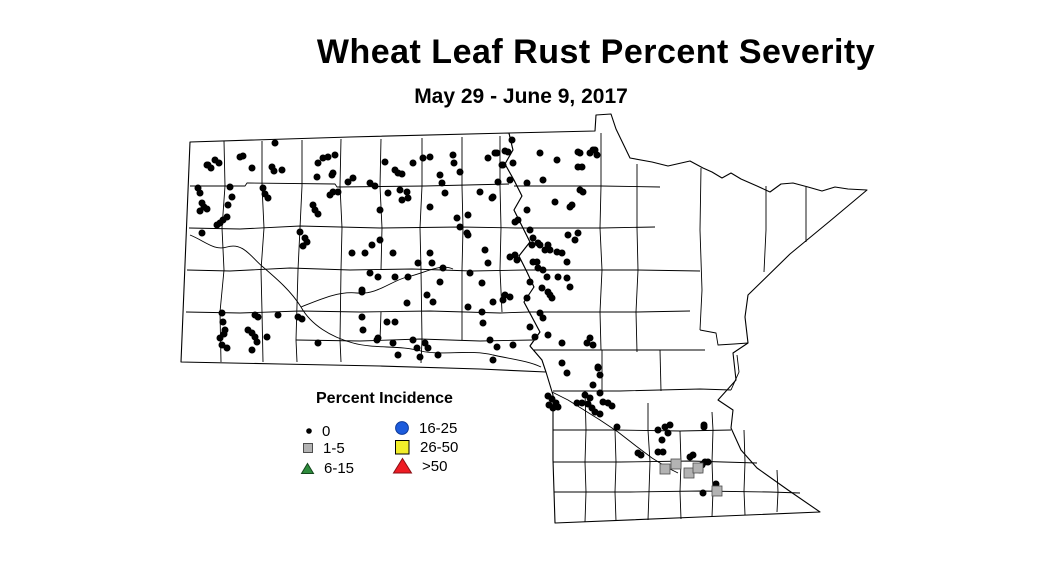  What do you see at coordinates (334, 448) in the screenshot?
I see `legend-label: 1-5` at bounding box center [334, 448].